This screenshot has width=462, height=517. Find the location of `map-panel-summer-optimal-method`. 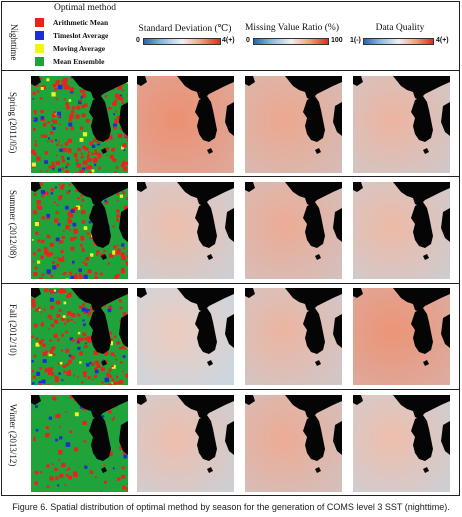

map-panel-summer-optimal-method is located at coordinates (79, 230).